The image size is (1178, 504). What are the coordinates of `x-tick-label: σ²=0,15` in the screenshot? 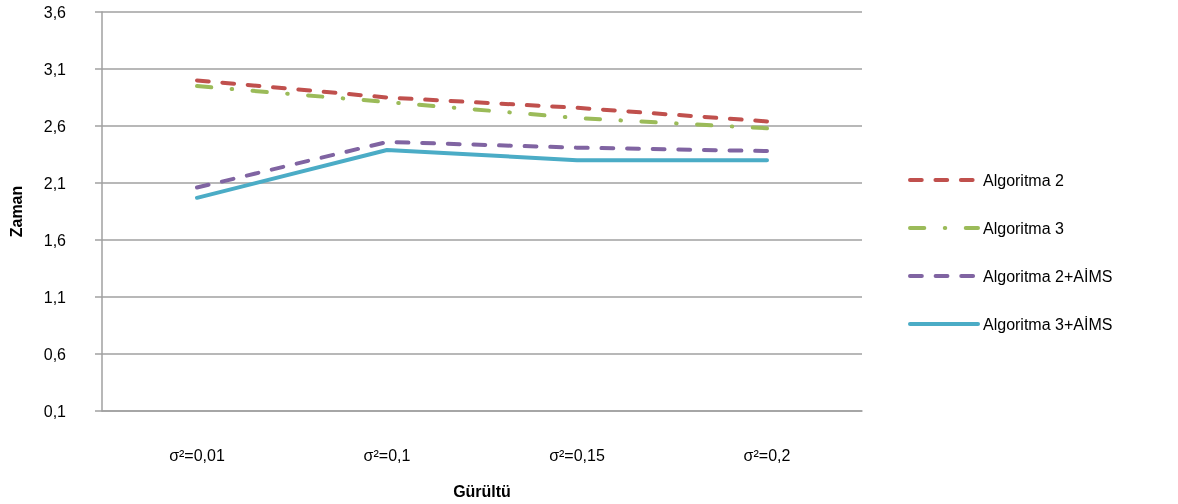 It's located at (577, 455).